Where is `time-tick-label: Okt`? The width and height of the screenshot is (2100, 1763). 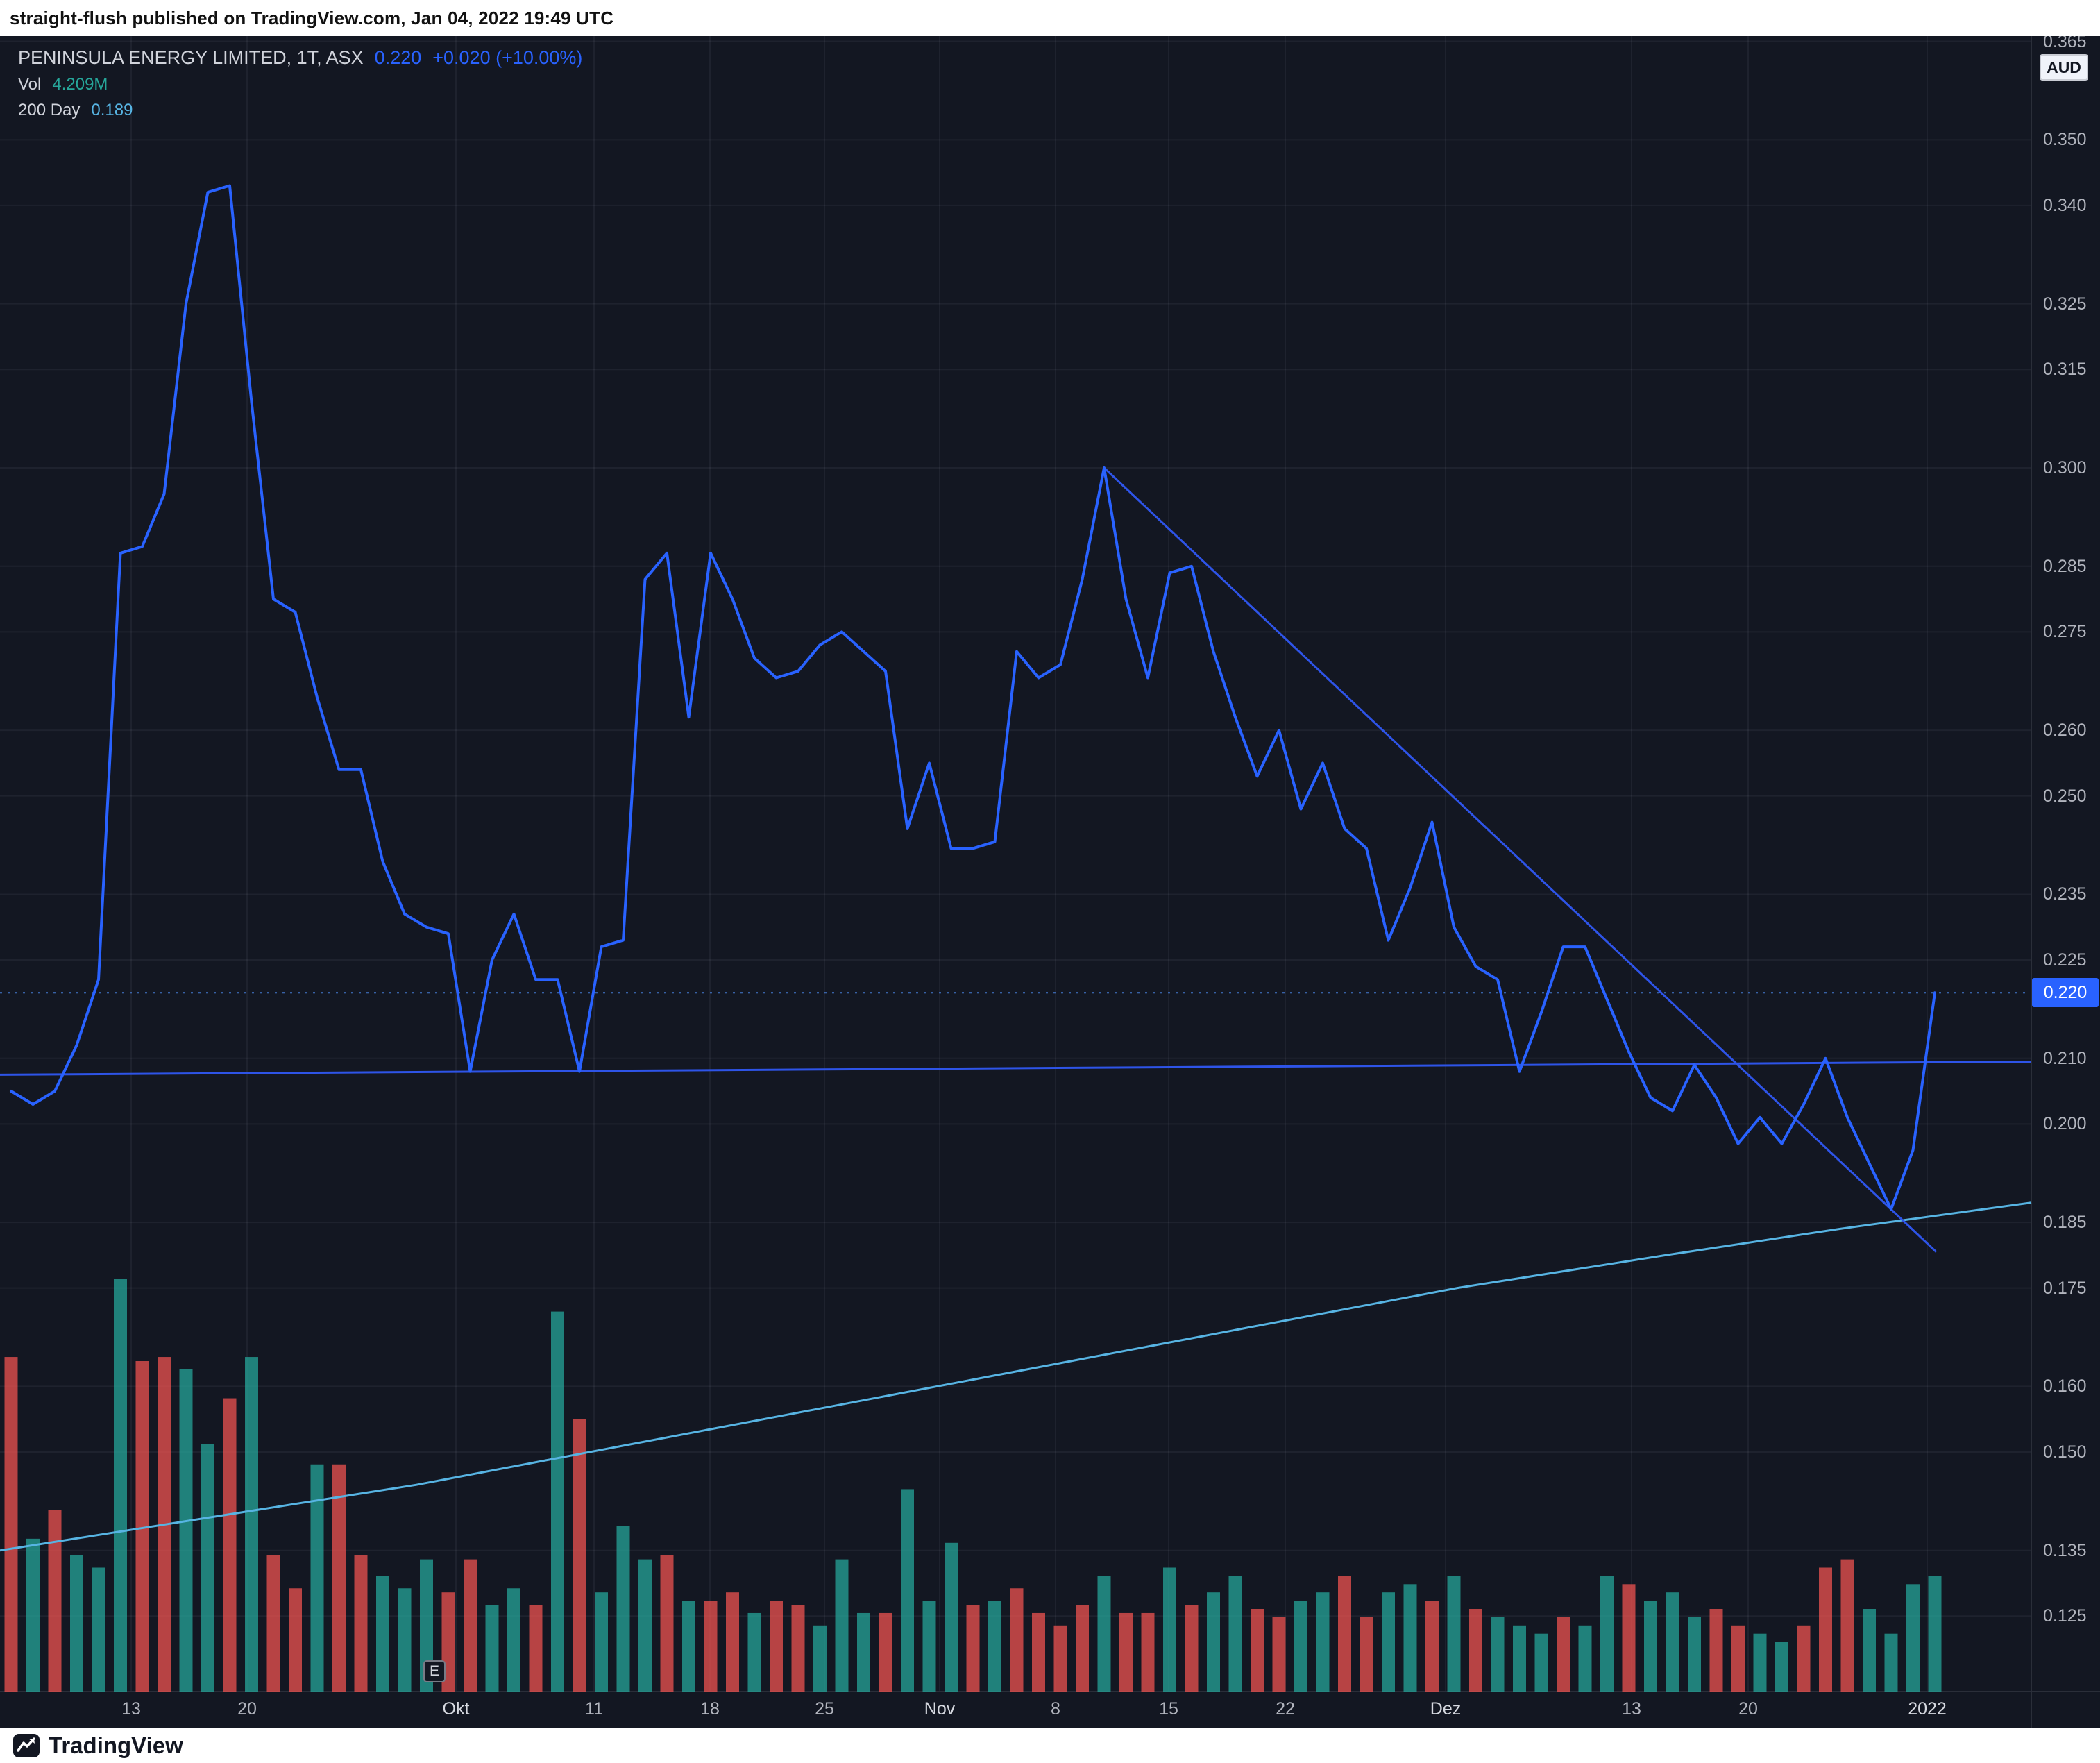
time-tick-label: Okt is located at coordinates (456, 1709).